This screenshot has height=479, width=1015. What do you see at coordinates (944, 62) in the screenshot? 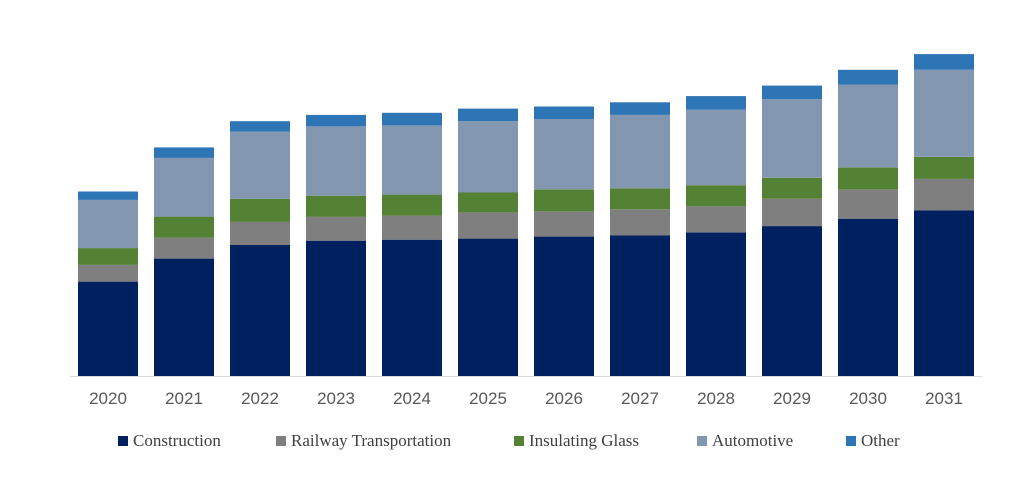
I see `bar-segment-2031-other` at bounding box center [944, 62].